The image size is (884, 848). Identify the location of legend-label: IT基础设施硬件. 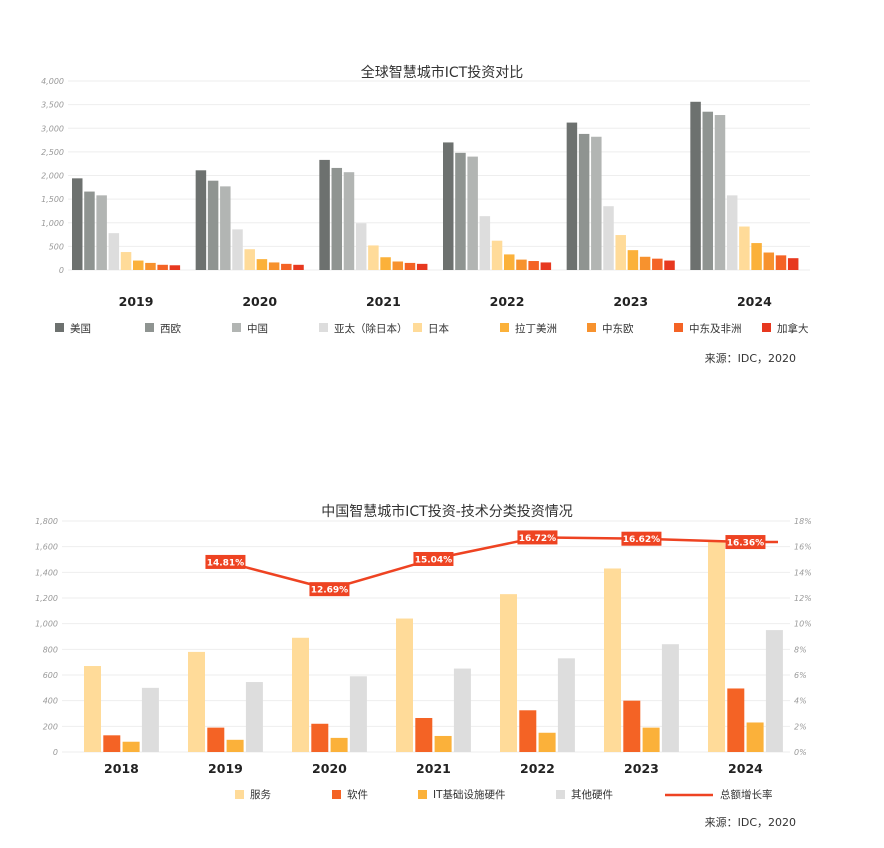
(469, 794).